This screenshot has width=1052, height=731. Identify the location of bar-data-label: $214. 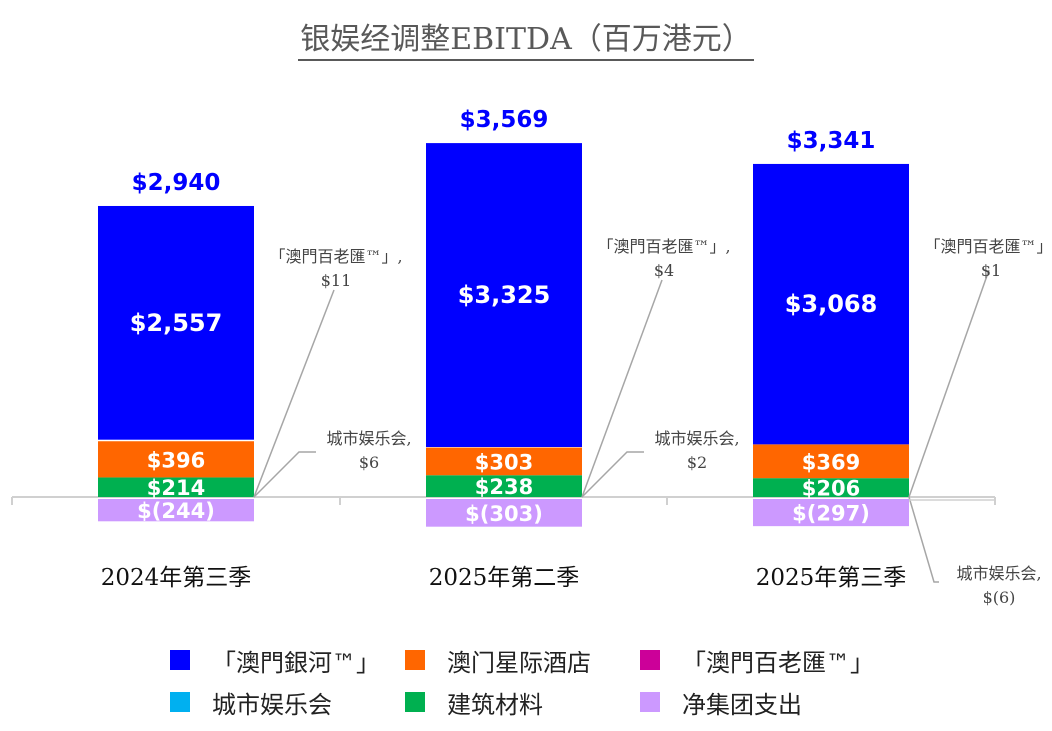
(176, 488).